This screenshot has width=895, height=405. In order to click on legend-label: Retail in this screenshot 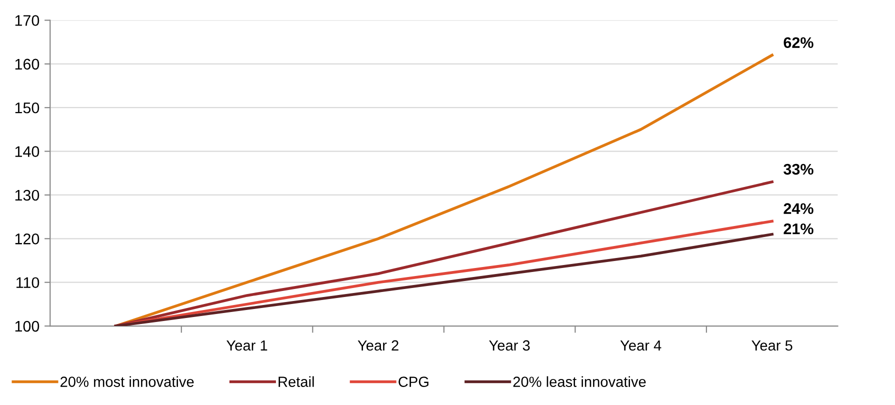, I will do `click(296, 381)`.